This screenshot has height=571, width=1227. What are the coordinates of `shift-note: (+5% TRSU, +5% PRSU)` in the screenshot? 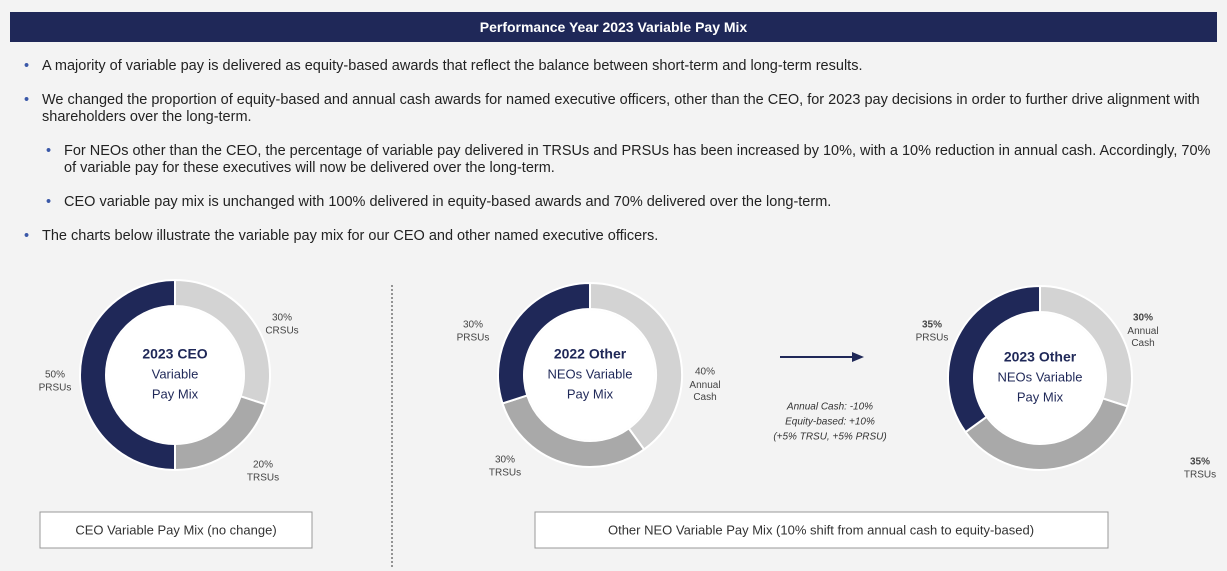 It's located at (829, 437).